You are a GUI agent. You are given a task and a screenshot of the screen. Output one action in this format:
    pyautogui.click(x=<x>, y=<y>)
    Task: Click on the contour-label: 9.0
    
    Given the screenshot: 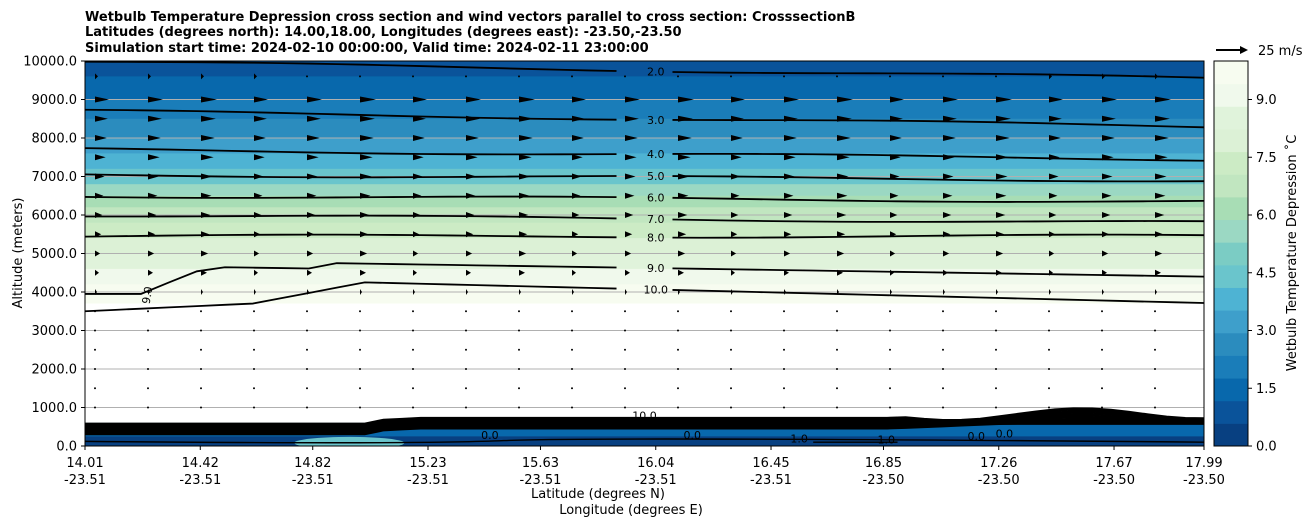 What is the action you would take?
    pyautogui.click(x=148, y=294)
    